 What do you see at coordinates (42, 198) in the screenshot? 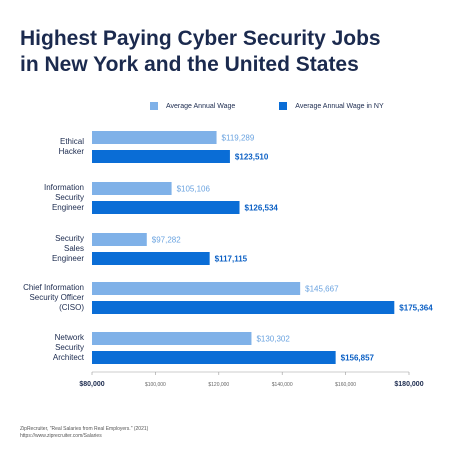
I see `category-label: Information Security Engineer` at bounding box center [42, 198].